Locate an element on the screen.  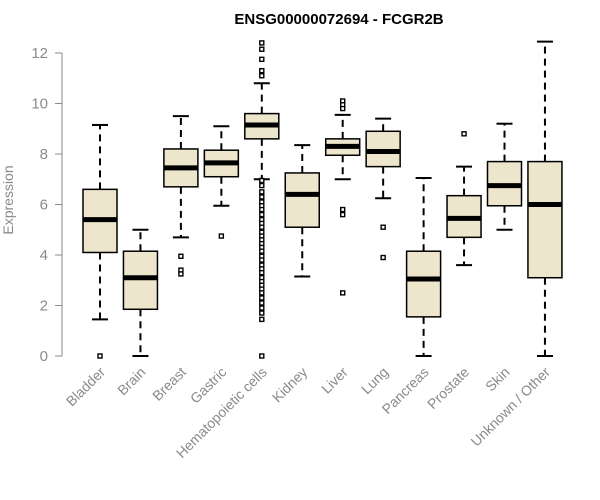
box-unknown-other is located at coordinates (545, 198).